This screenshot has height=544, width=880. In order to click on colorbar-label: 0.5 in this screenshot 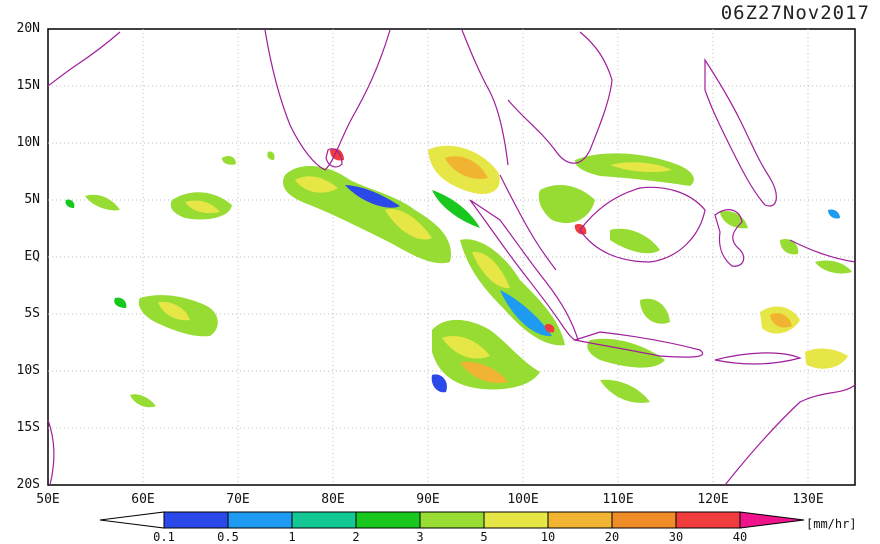, I will do `click(228, 537)`.